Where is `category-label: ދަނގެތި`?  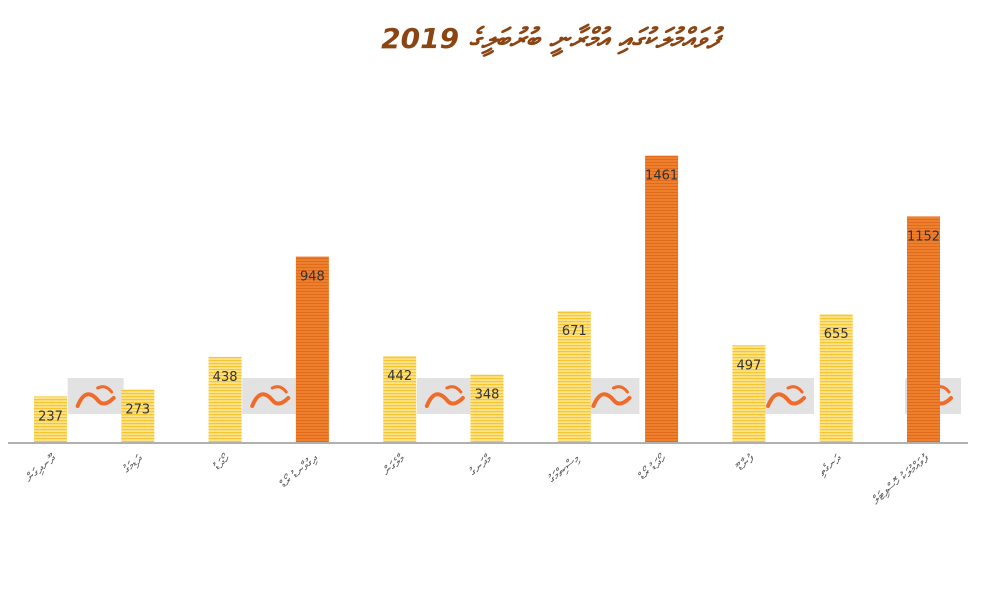 category-label: ދަނގެތި is located at coordinates (830, 465).